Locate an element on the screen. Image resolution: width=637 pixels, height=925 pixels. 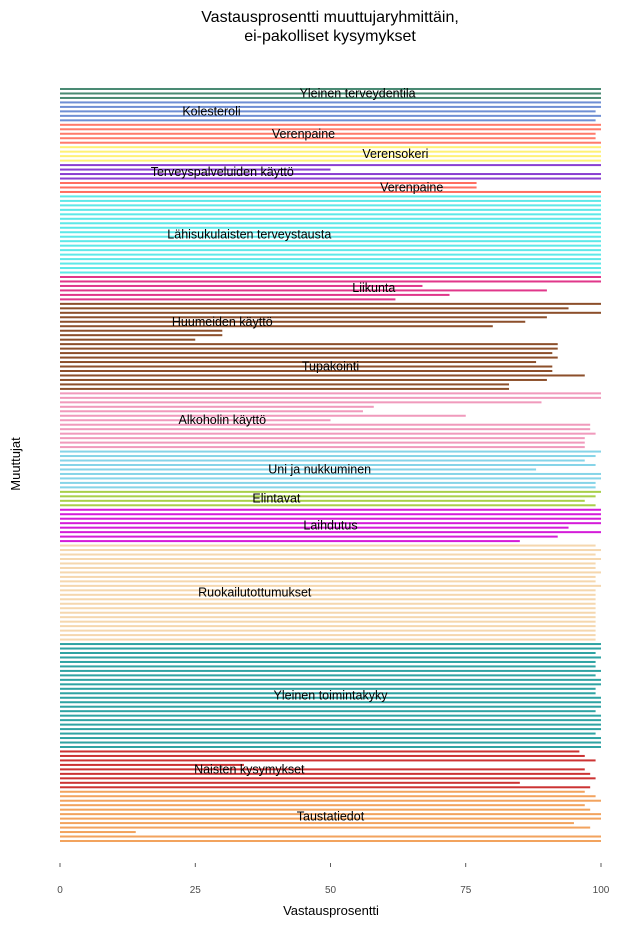
y-axis-label: Muuttujat is located at coordinates (15, 464).